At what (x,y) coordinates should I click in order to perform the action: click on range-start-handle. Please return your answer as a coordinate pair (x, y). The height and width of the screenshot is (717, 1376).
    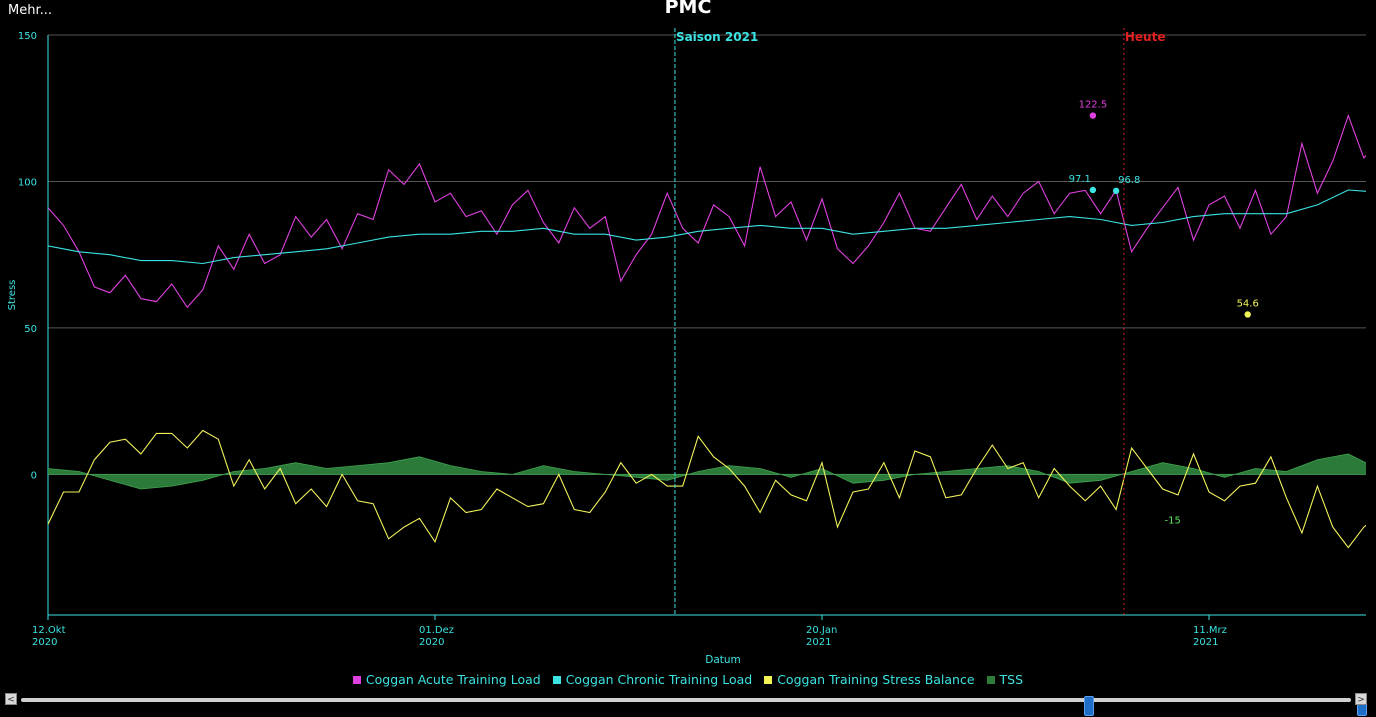
    Looking at the image, I should click on (1089, 706).